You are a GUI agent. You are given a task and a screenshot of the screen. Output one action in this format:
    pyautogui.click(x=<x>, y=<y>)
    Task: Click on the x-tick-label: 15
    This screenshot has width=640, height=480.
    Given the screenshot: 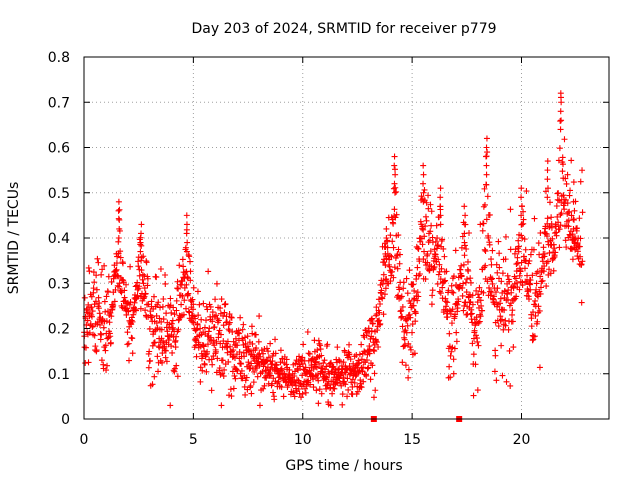 What is the action you would take?
    pyautogui.click(x=412, y=440)
    